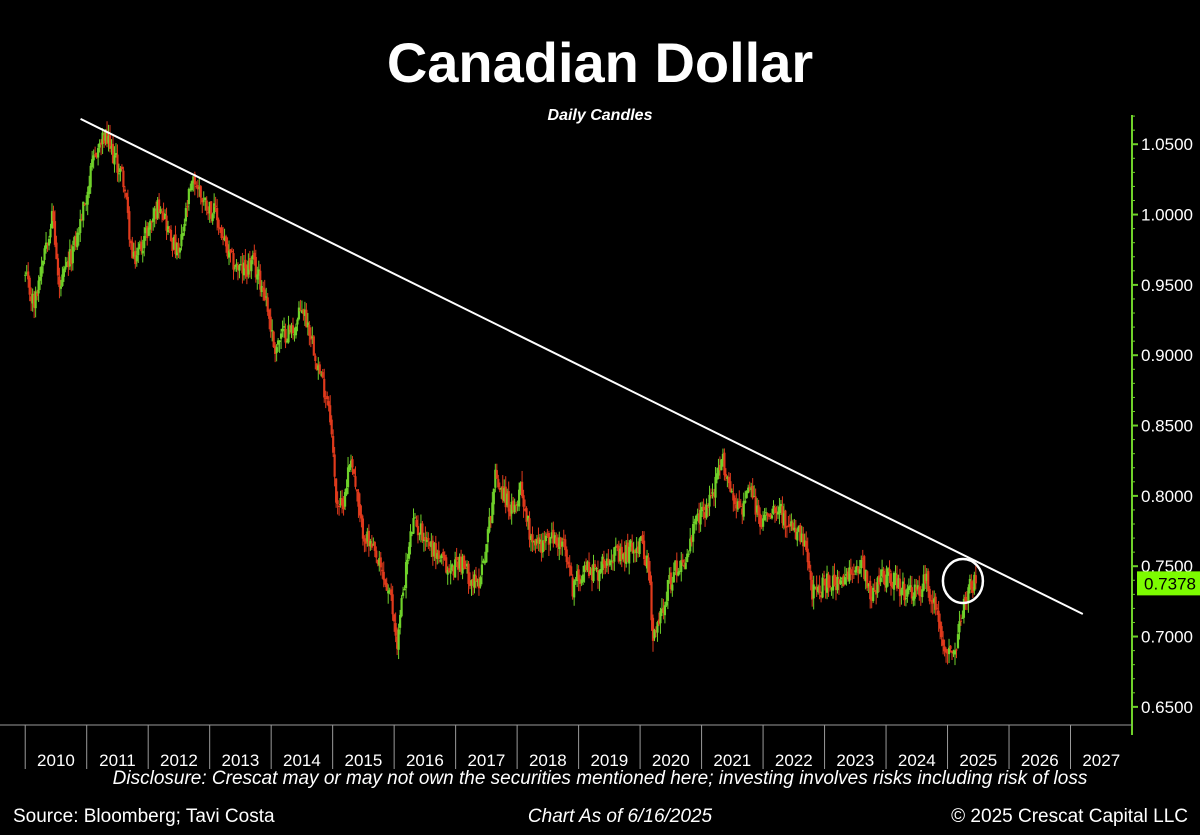 The width and height of the screenshot is (1200, 835). Describe the element at coordinates (1167, 496) in the screenshot. I see `y-tick-label: 0.8000` at that location.